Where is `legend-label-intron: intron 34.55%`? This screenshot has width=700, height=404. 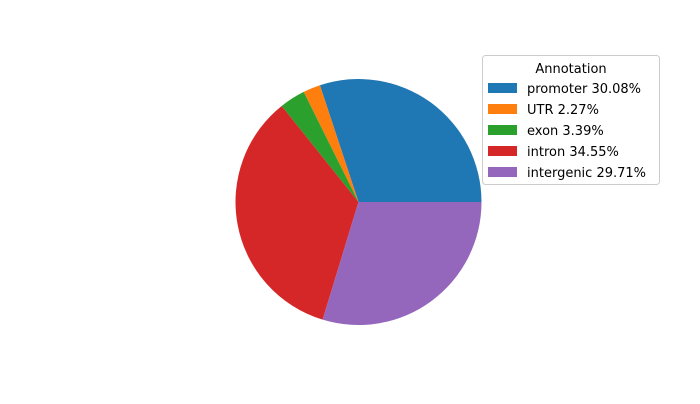 legend-label-intron: intron 34.55% is located at coordinates (573, 152).